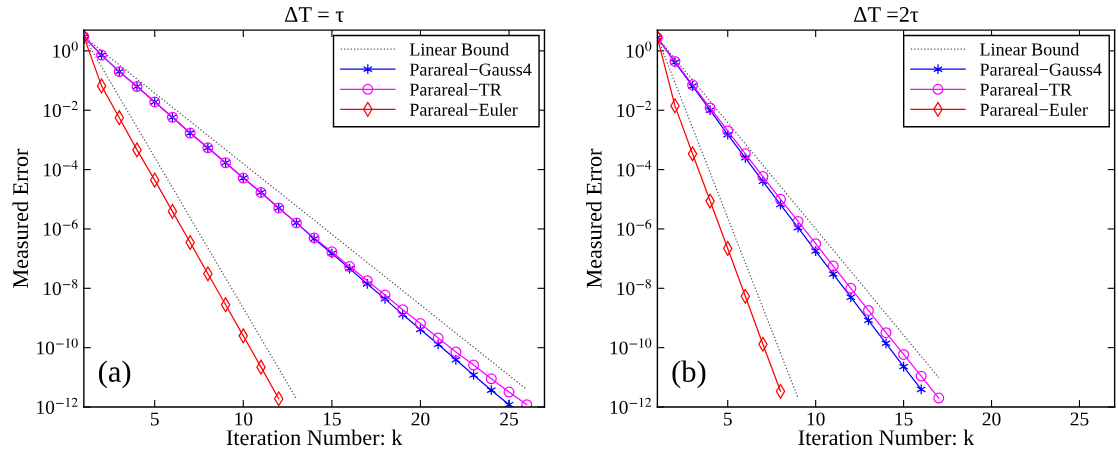 The image size is (1118, 453). Describe the element at coordinates (314, 15) in the screenshot. I see `chart-title: ΔT = τ` at that location.